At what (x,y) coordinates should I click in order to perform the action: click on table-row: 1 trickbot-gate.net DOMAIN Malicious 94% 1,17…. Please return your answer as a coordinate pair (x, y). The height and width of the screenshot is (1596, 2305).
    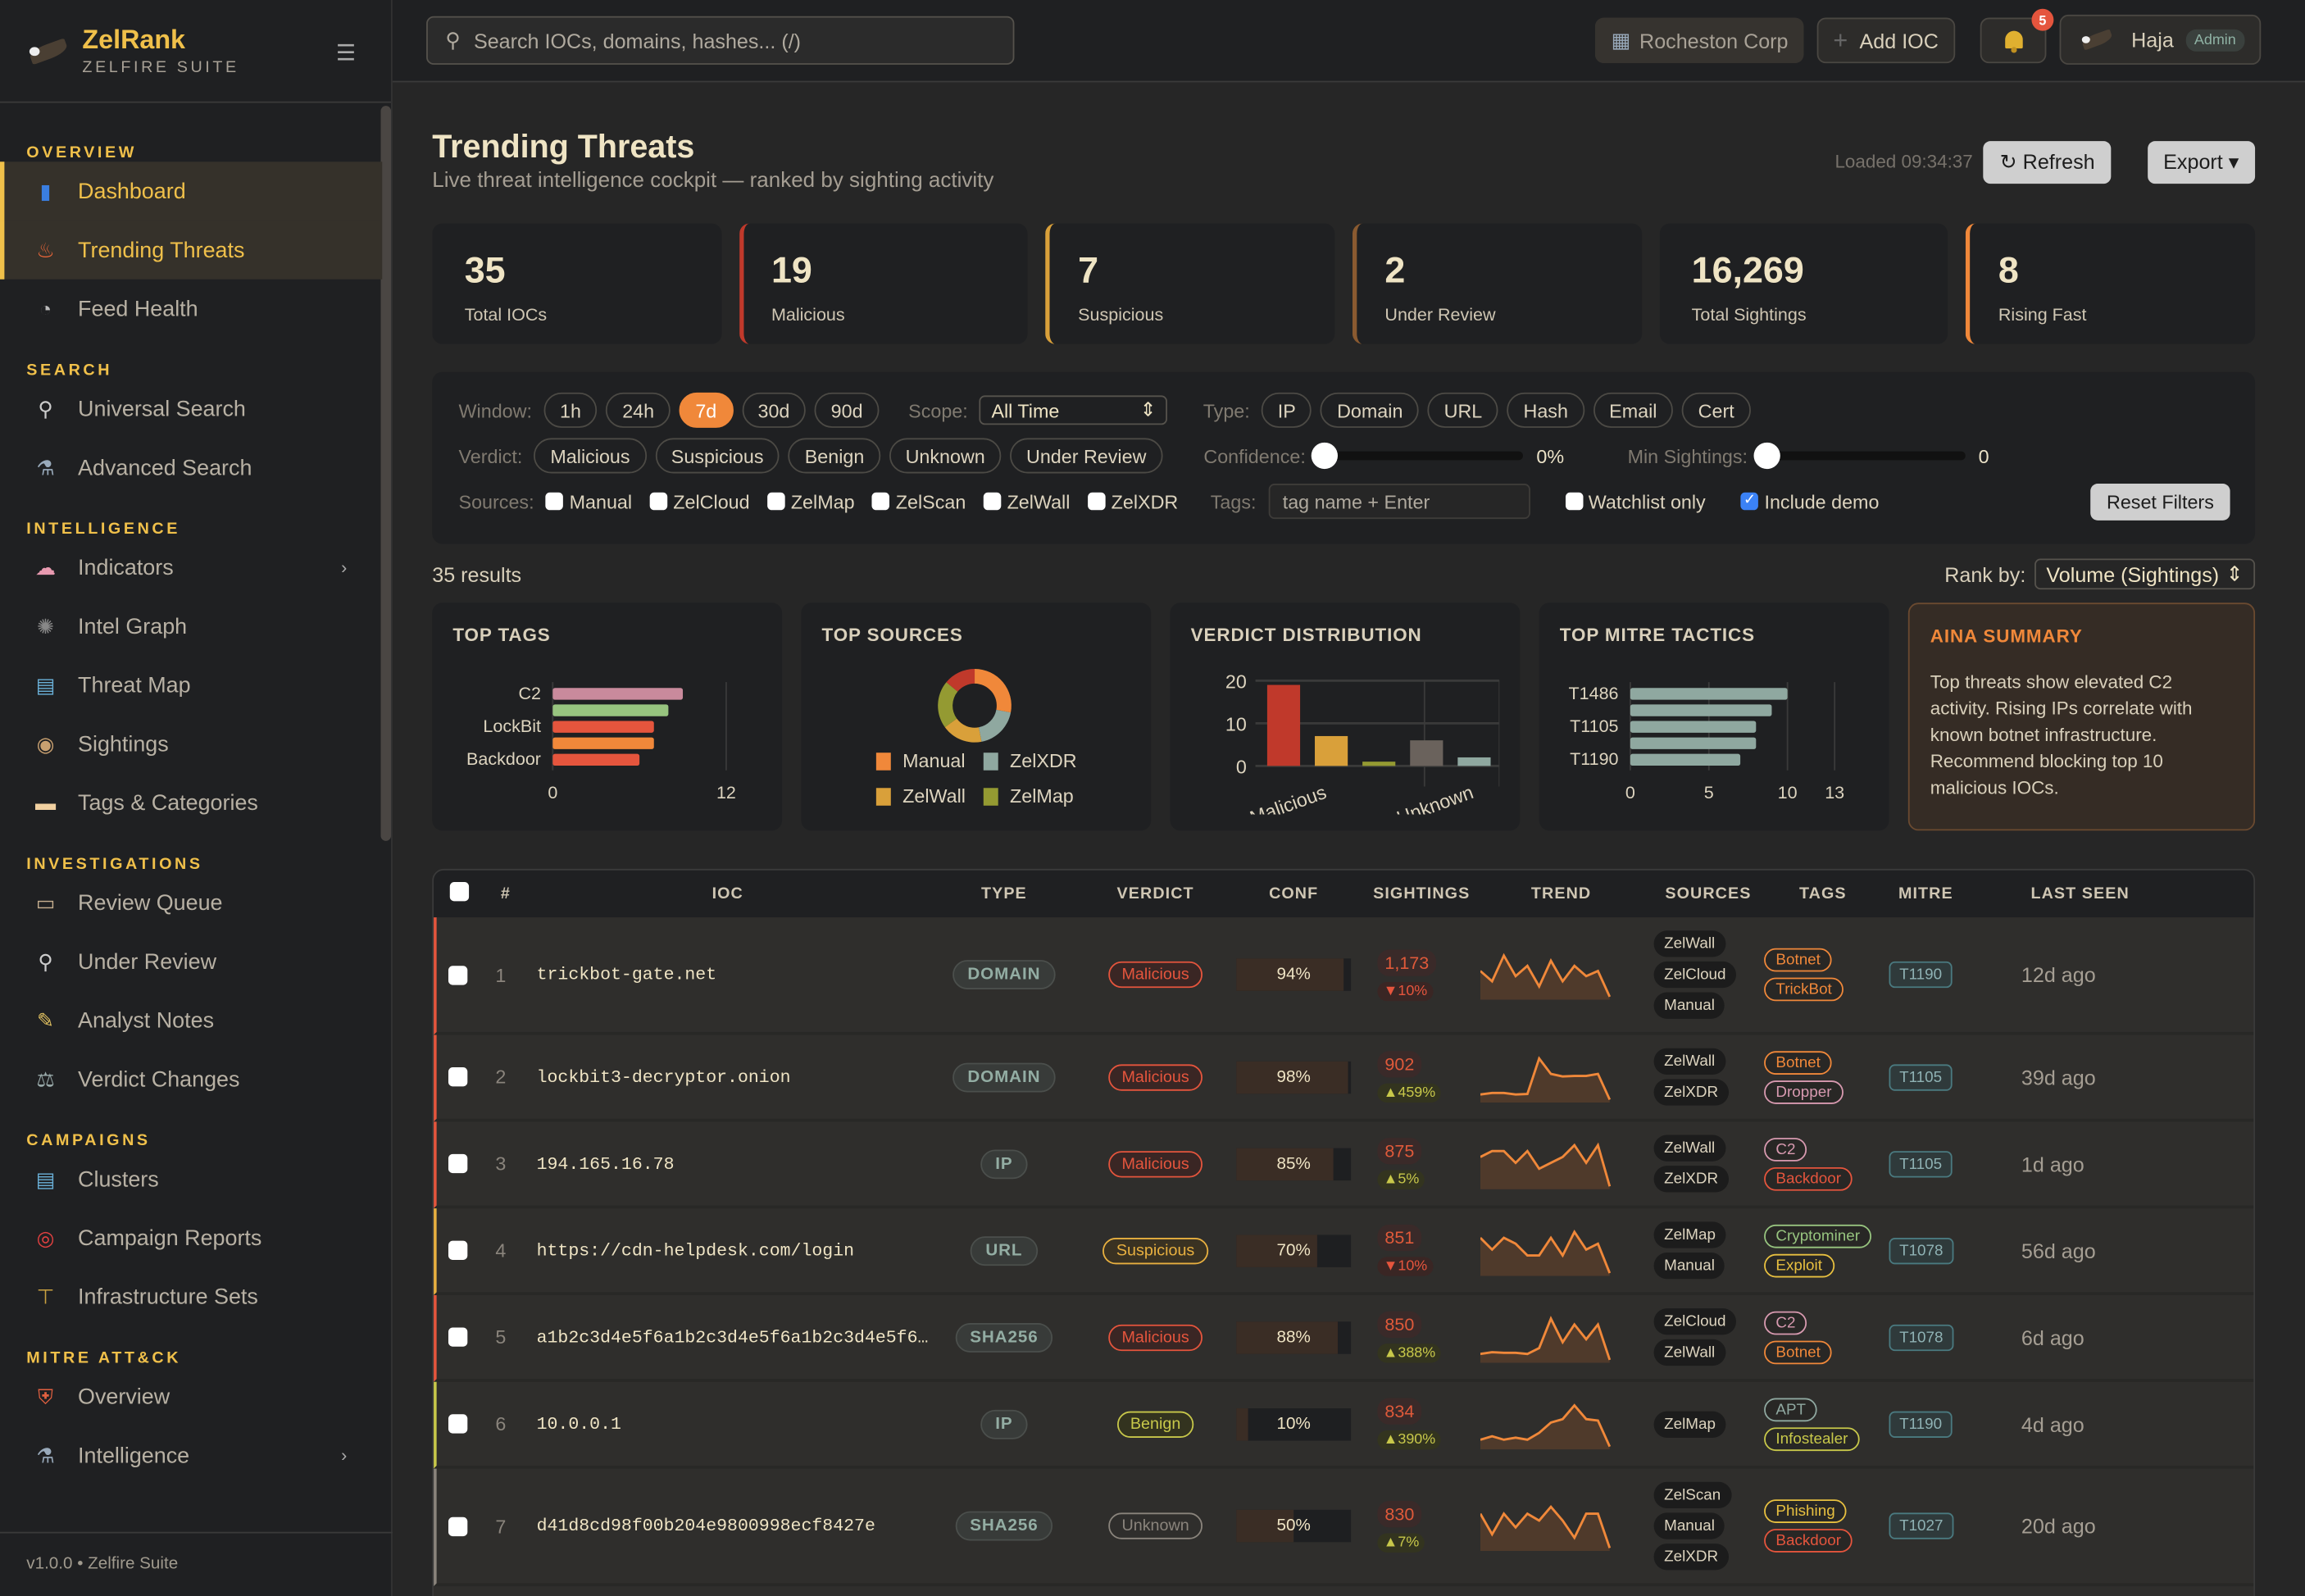
    Looking at the image, I should click on (1344, 976).